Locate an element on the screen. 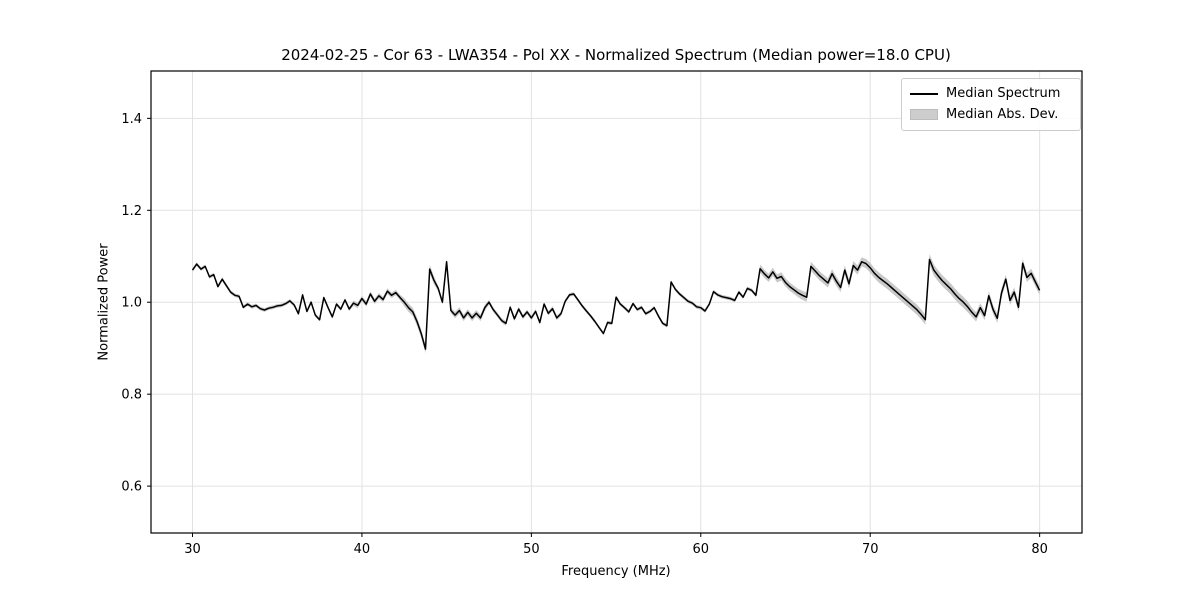  median-spectrum-line is located at coordinates (616, 304).